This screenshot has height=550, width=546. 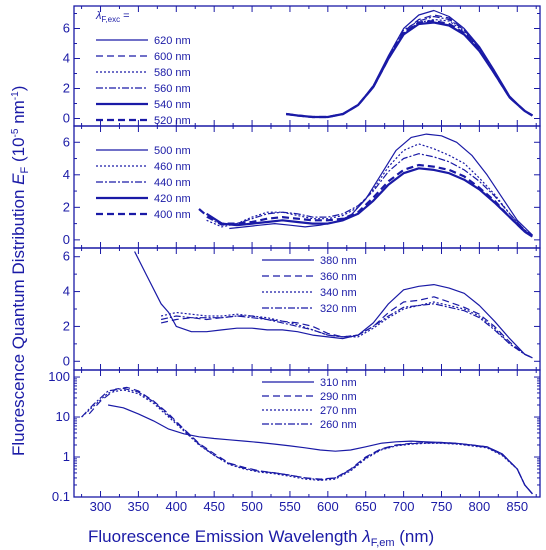 What do you see at coordinates (338, 277) in the screenshot?
I see `legend-label: 360 nm` at bounding box center [338, 277].